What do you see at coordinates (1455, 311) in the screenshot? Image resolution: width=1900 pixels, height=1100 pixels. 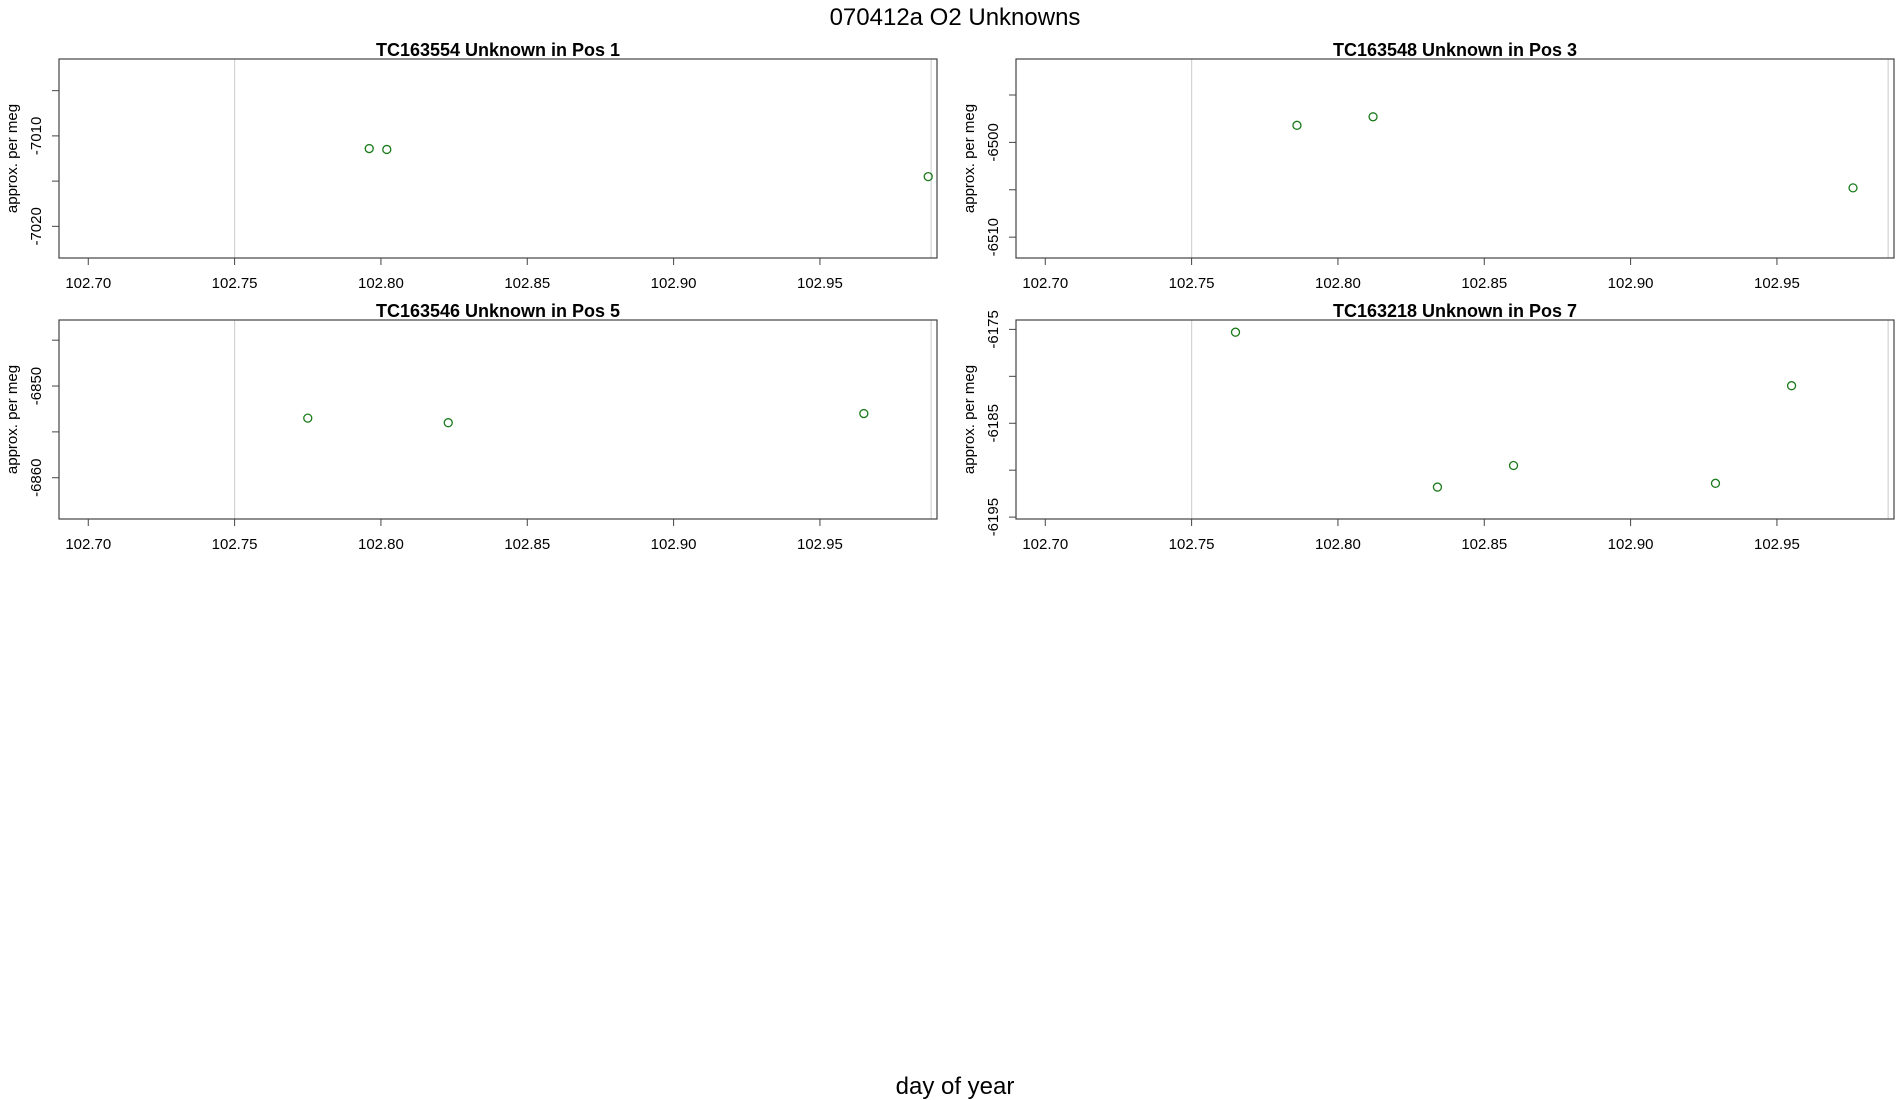 I see `panel-title: TC163218 Unknown in Pos 7` at bounding box center [1455, 311].